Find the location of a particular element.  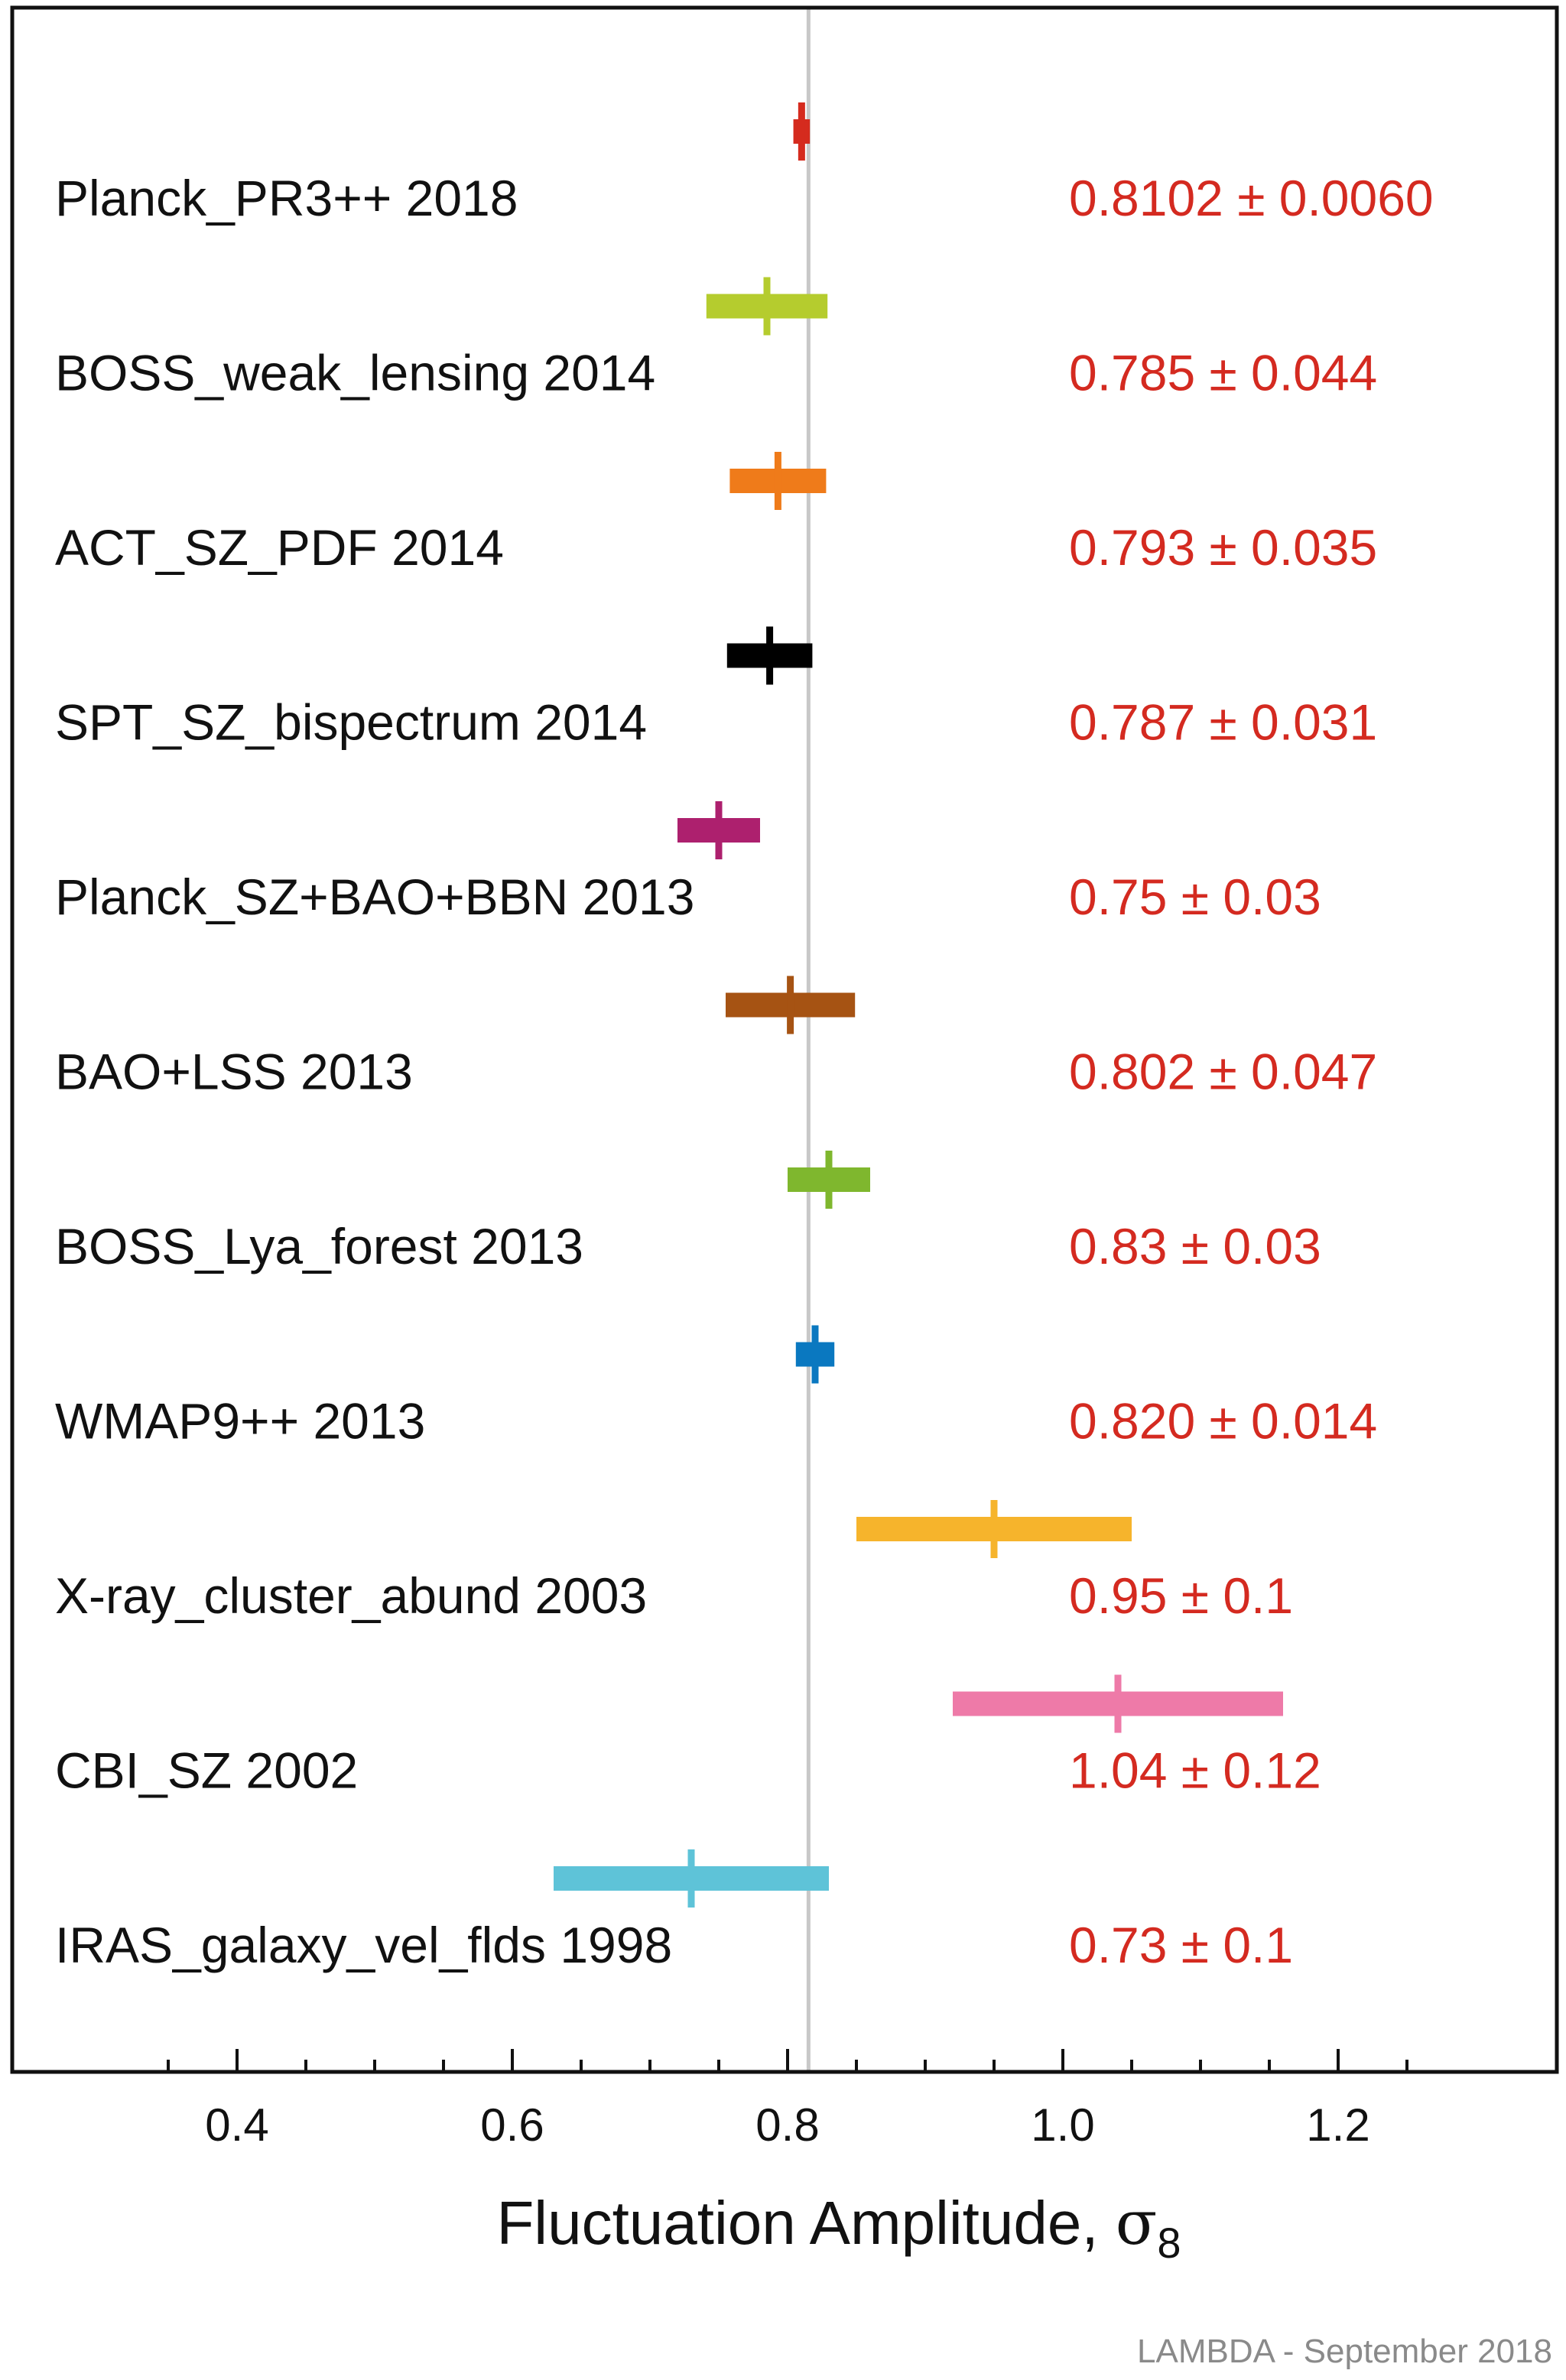

value-label: 0.73 ± 0.1 is located at coordinates (1181, 1945).